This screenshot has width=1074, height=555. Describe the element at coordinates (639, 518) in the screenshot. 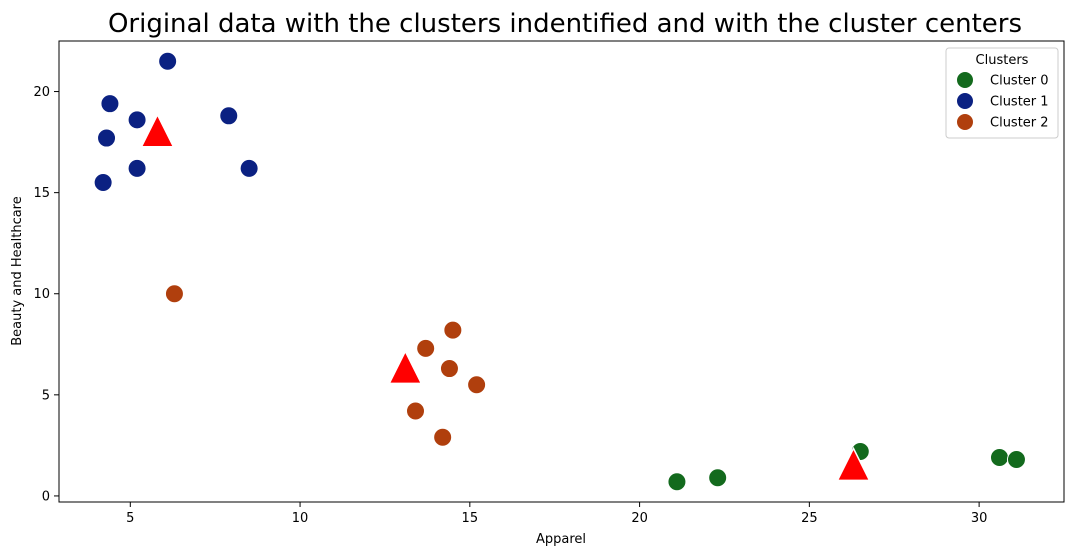

I see `x-tick-label: 20` at that location.